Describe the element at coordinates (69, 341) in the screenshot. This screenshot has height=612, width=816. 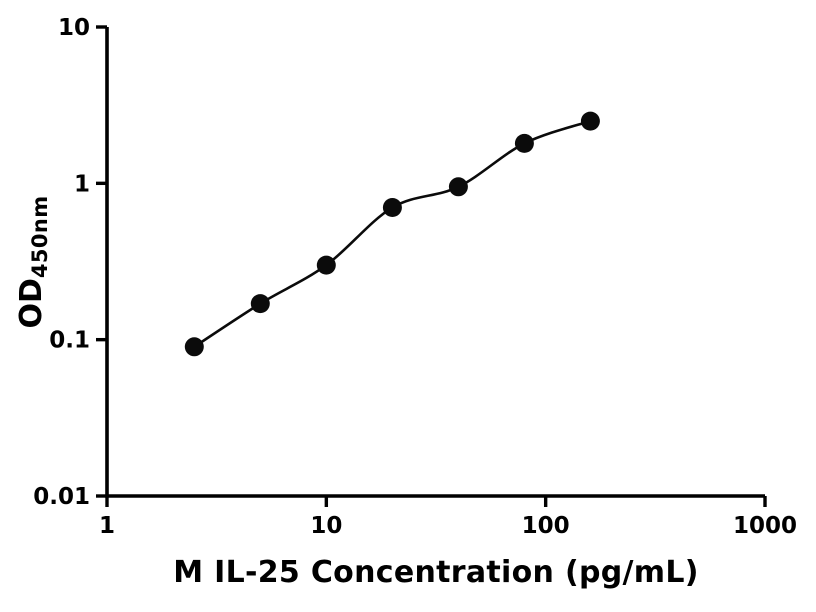
I see `y-tick-label: 0.1` at that location.